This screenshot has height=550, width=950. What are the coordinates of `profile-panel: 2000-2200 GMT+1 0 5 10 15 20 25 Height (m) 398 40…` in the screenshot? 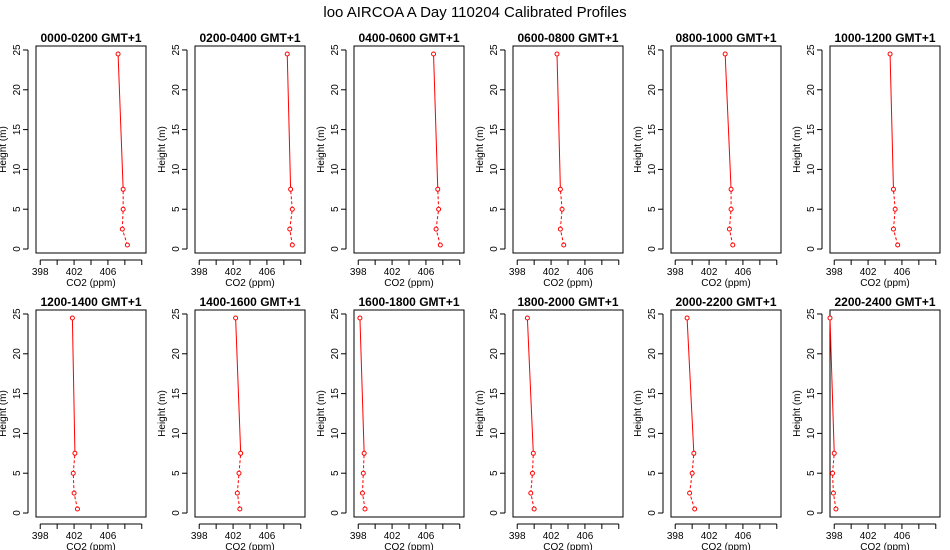 It's located at (707, 422).